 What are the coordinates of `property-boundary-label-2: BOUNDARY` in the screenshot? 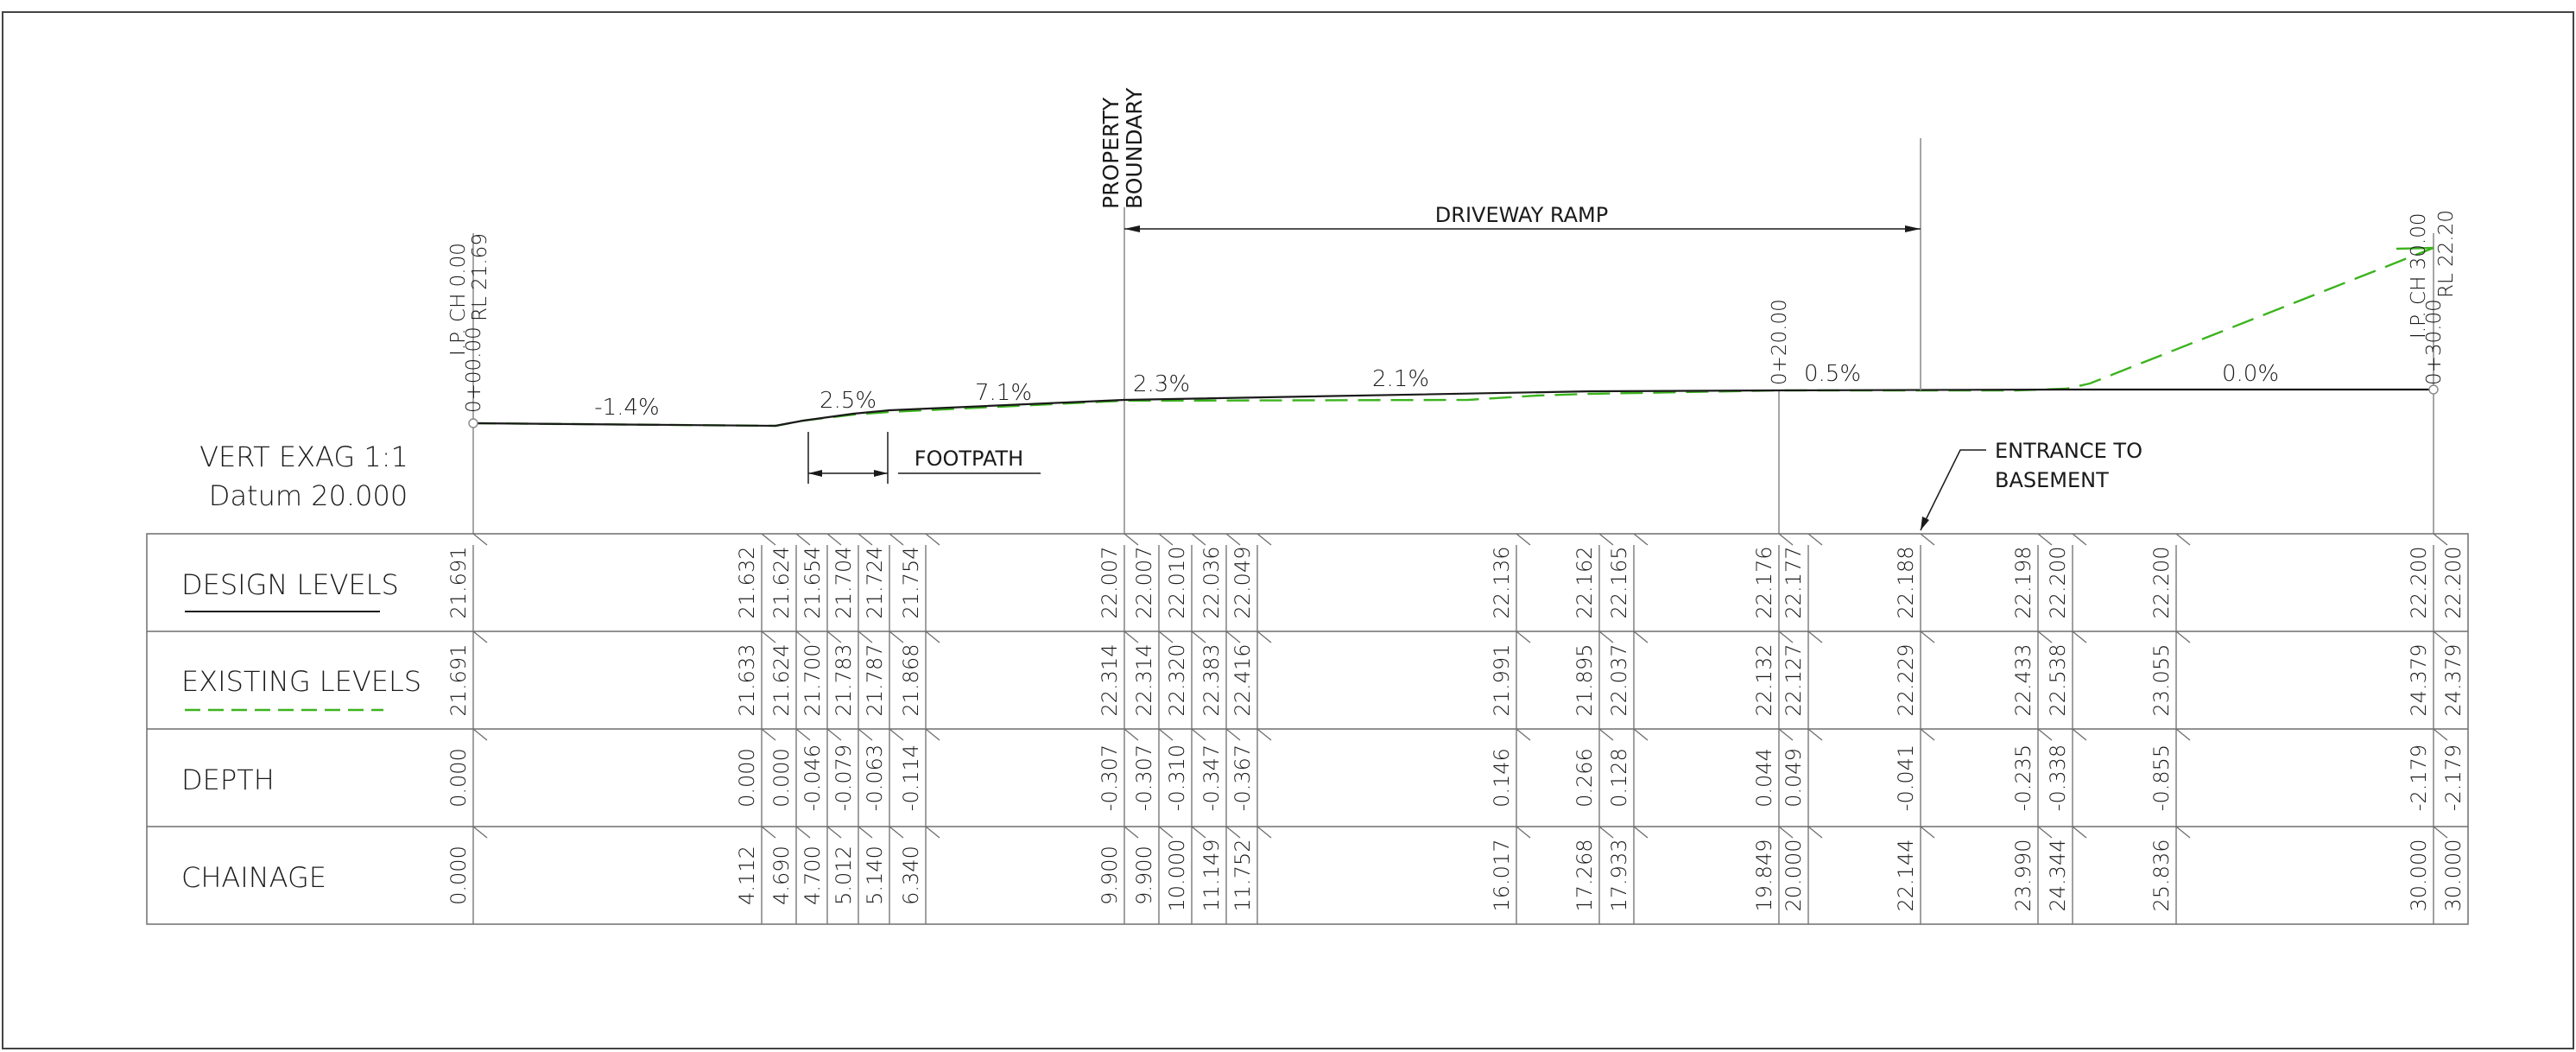 It's located at (1134, 148).